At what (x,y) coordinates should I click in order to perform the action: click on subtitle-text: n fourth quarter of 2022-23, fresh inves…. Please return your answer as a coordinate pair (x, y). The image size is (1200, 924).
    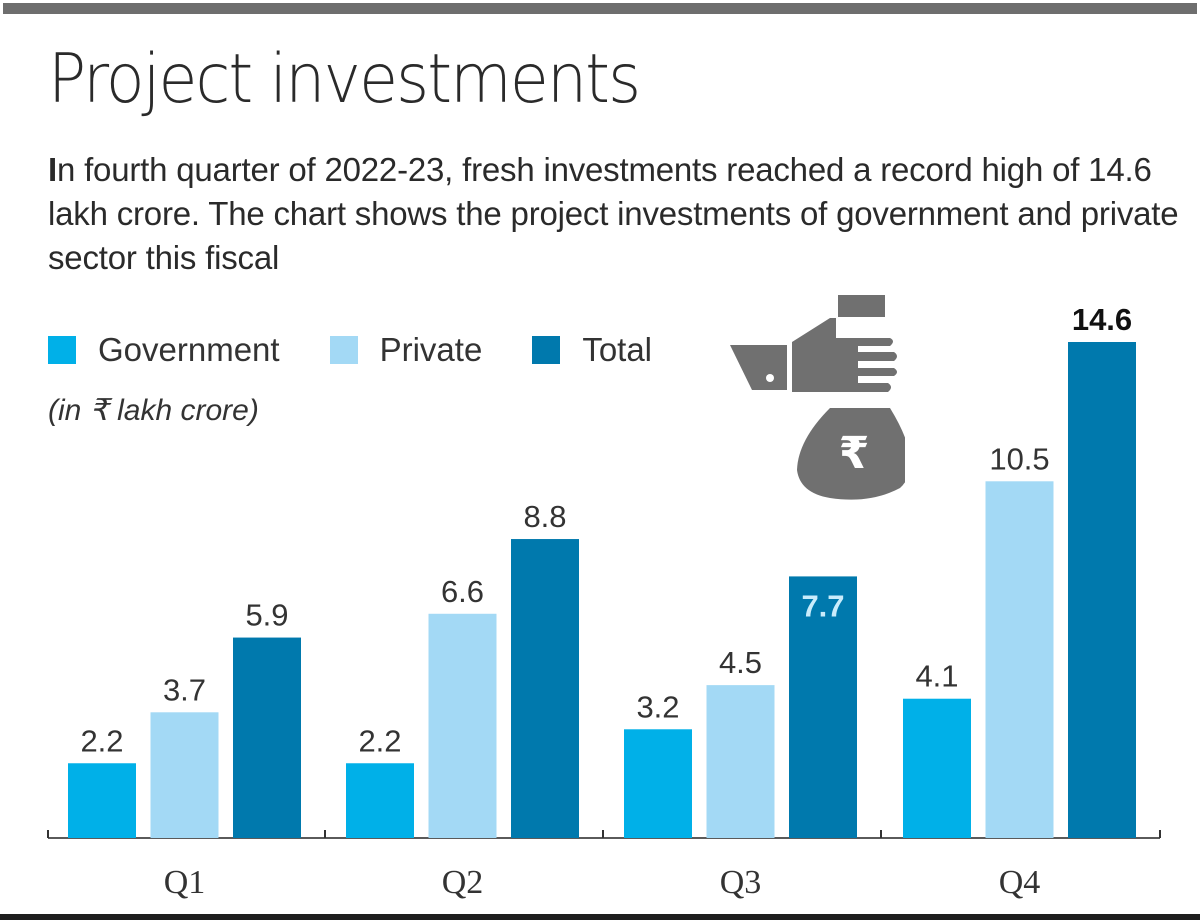
    Looking at the image, I should click on (613, 213).